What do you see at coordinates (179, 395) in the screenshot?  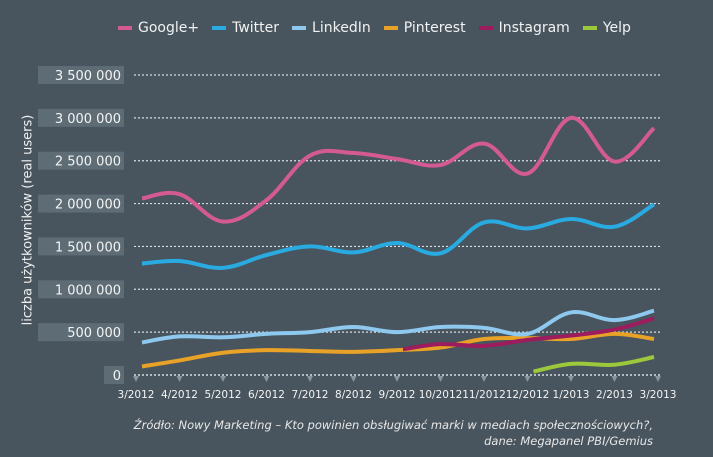 I see `x-tick-label: 4/2012` at bounding box center [179, 395].